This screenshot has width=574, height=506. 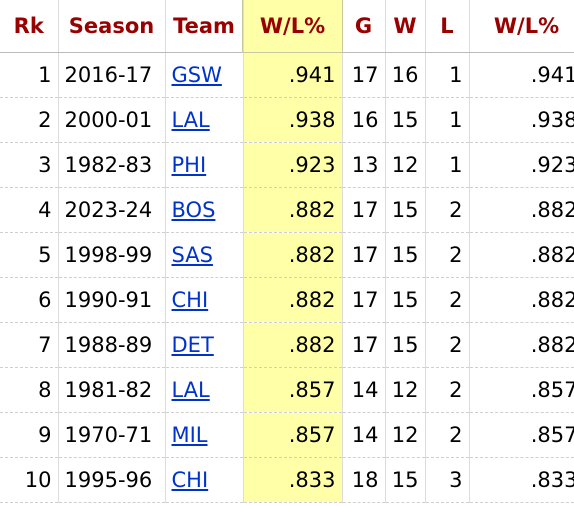 What do you see at coordinates (112, 435) in the screenshot?
I see `cell-season: 1970-71` at bounding box center [112, 435].